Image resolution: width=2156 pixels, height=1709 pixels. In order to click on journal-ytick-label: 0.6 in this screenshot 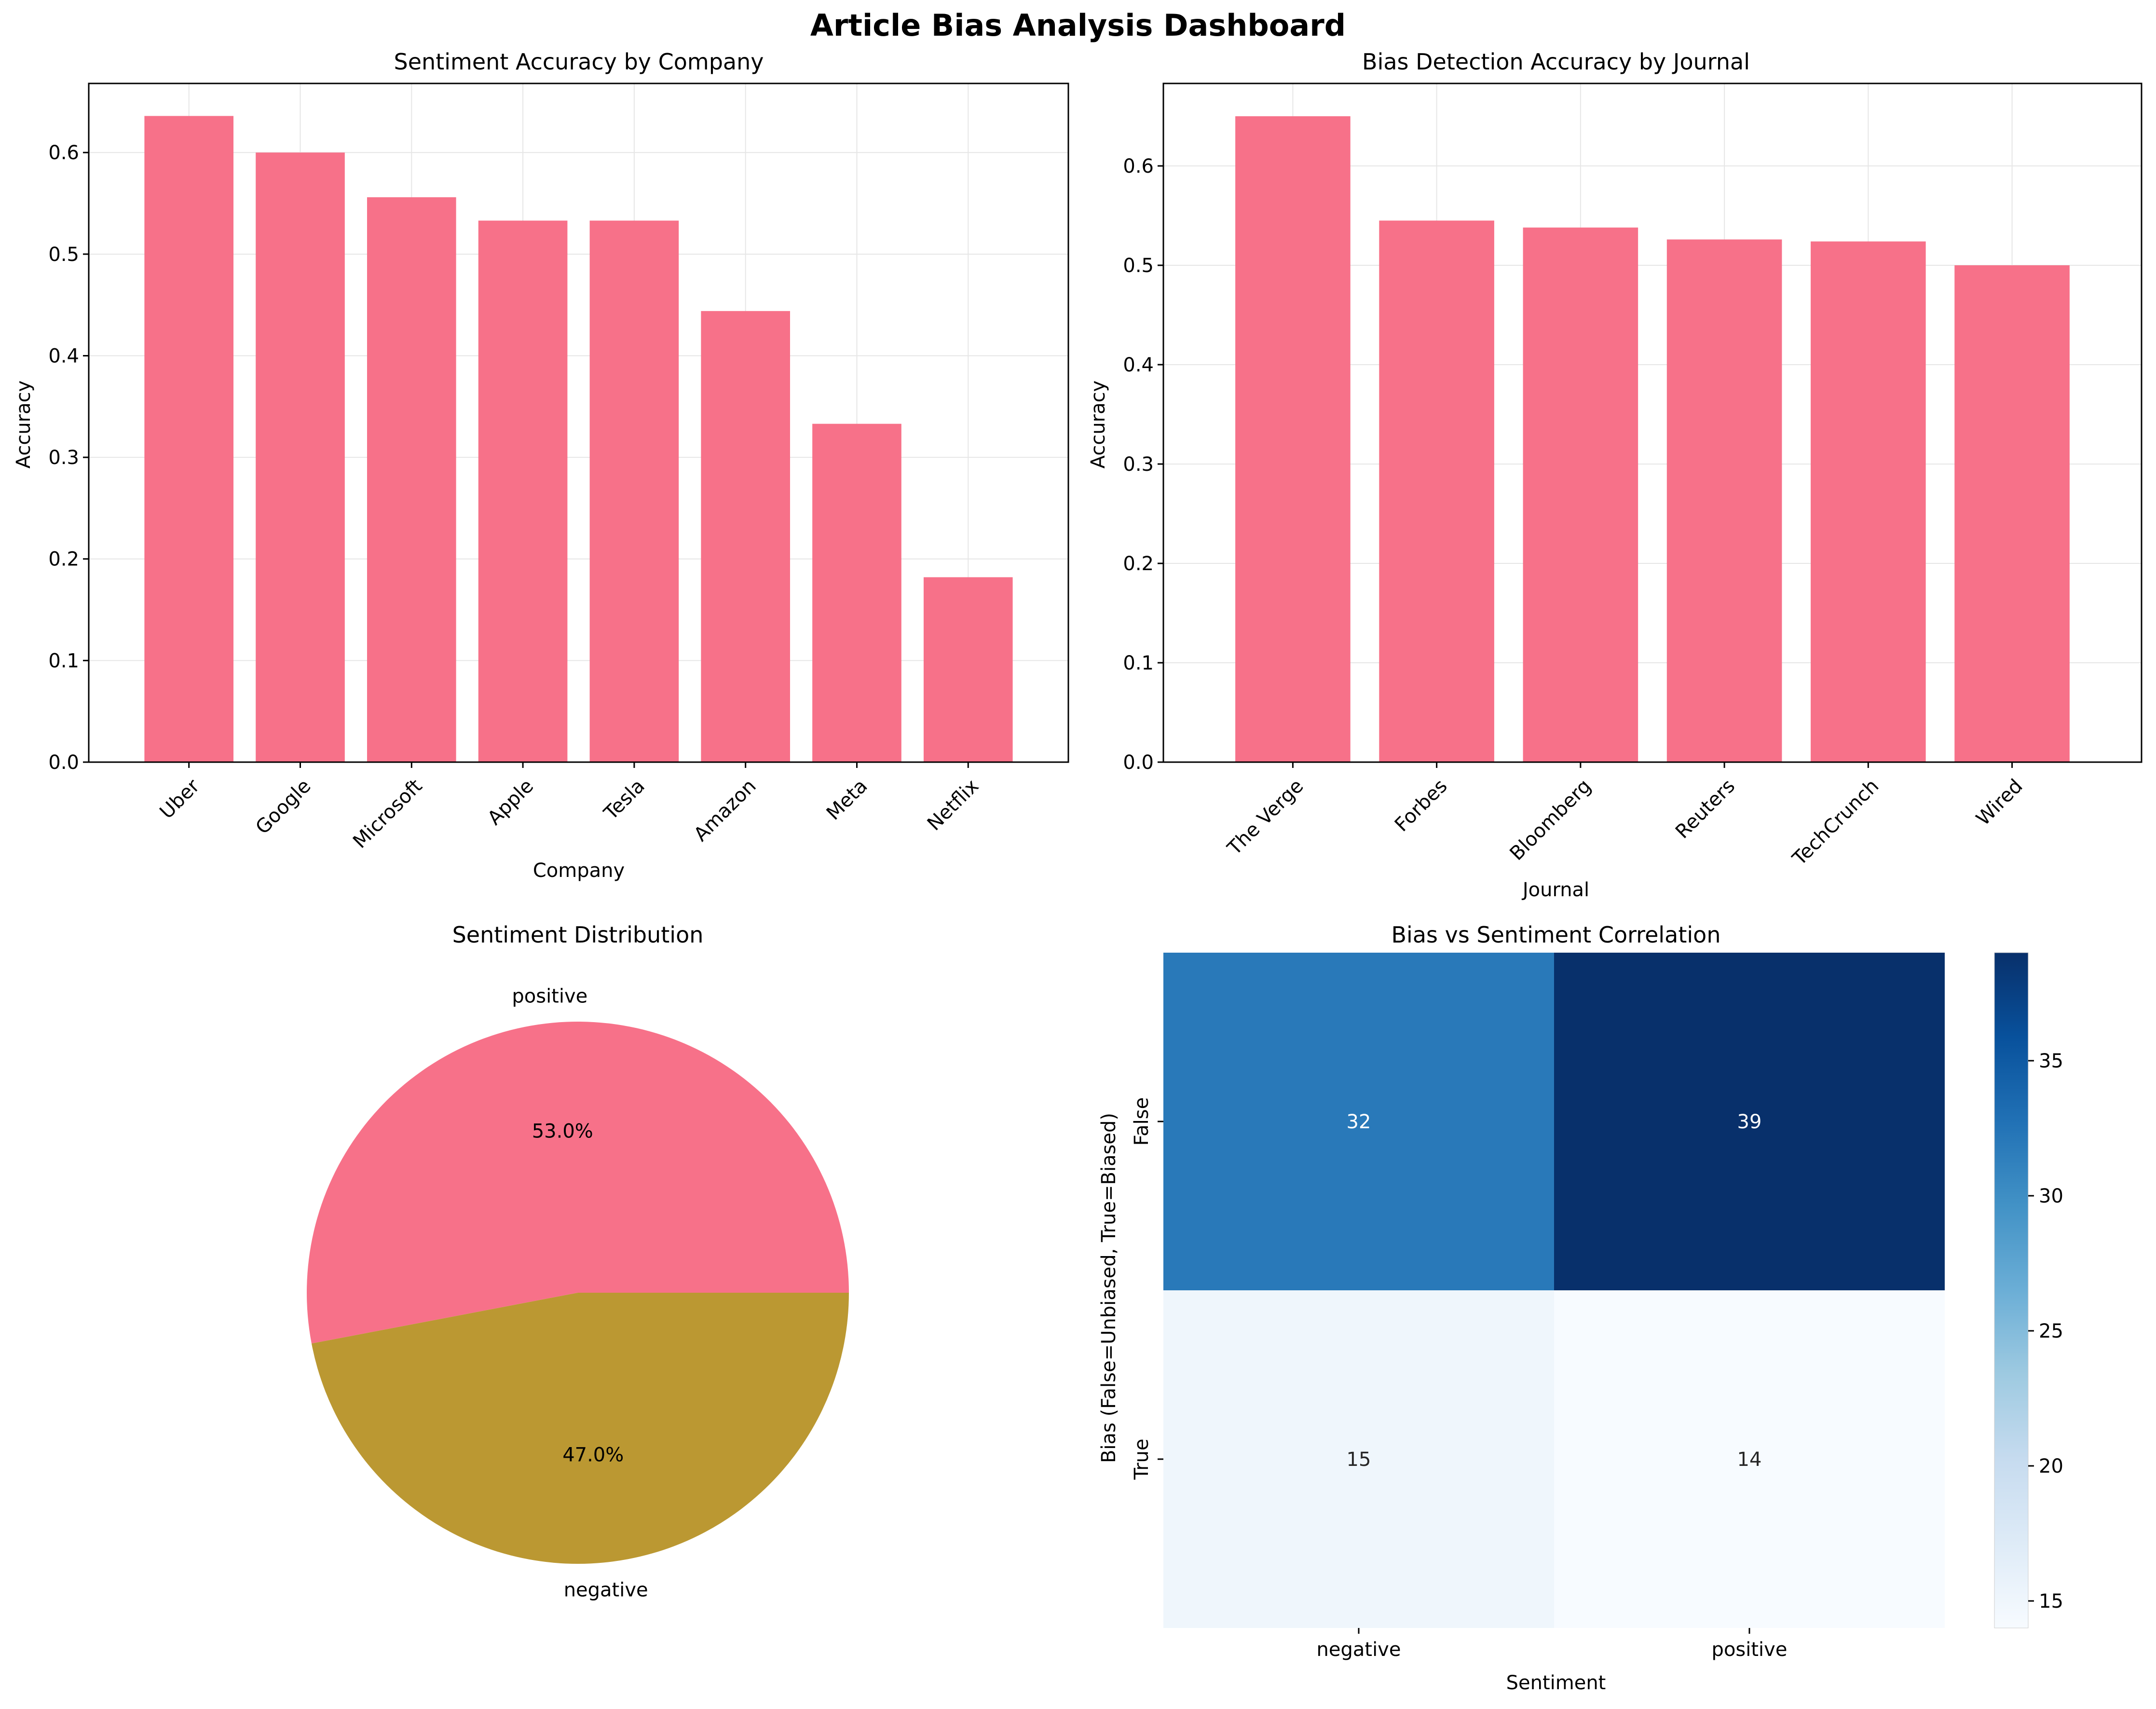, I will do `click(1138, 166)`.